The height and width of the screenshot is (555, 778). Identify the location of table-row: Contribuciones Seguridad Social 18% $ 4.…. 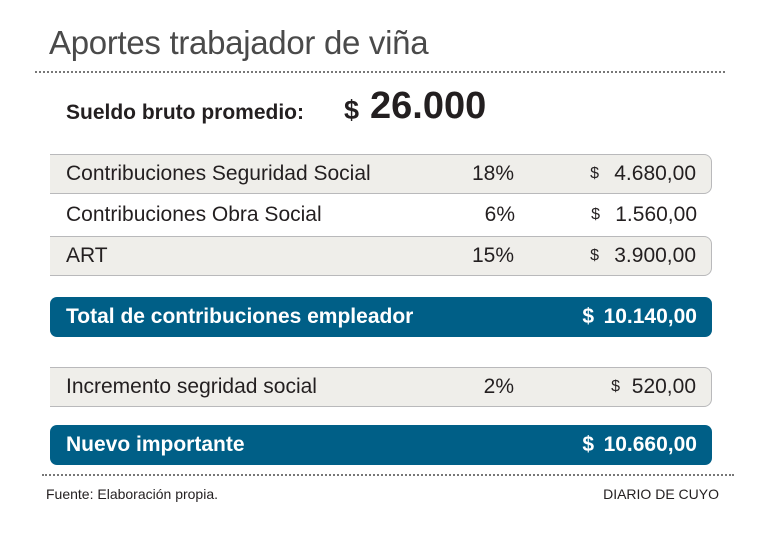
(381, 174).